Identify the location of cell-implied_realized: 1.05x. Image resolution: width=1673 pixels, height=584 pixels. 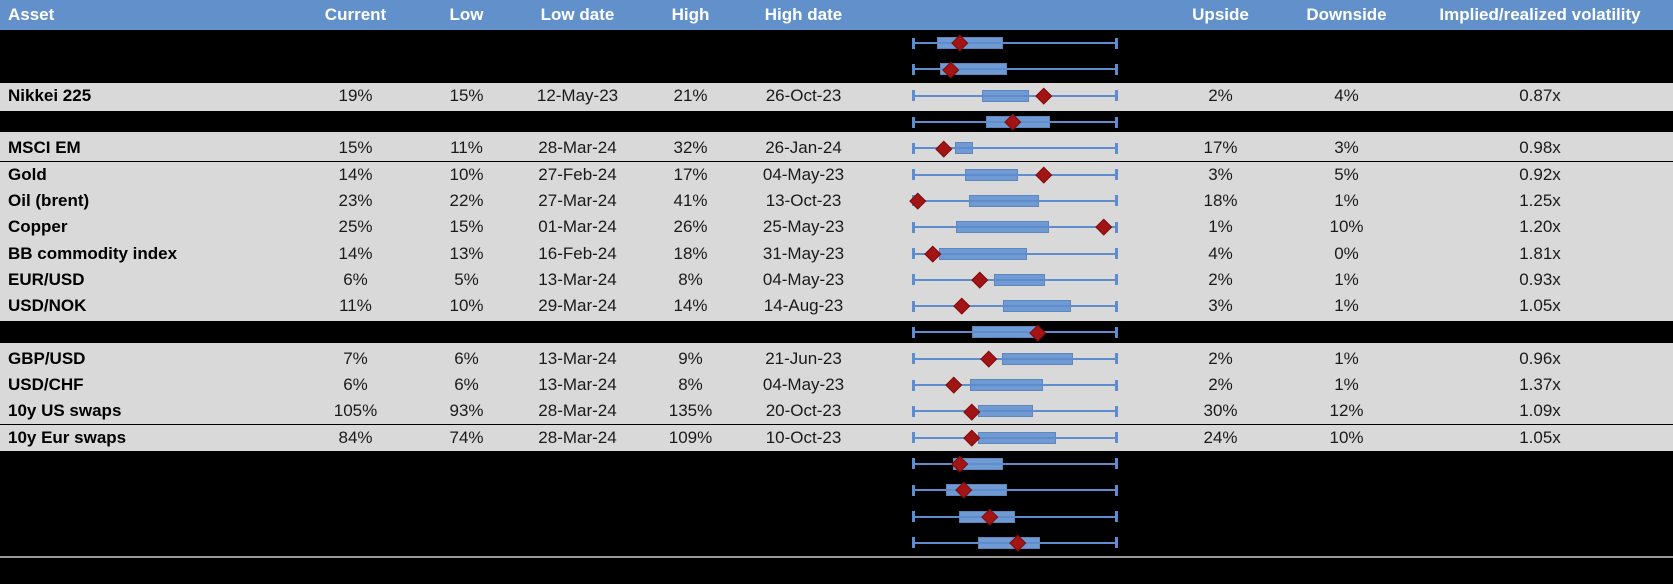
(1540, 306).